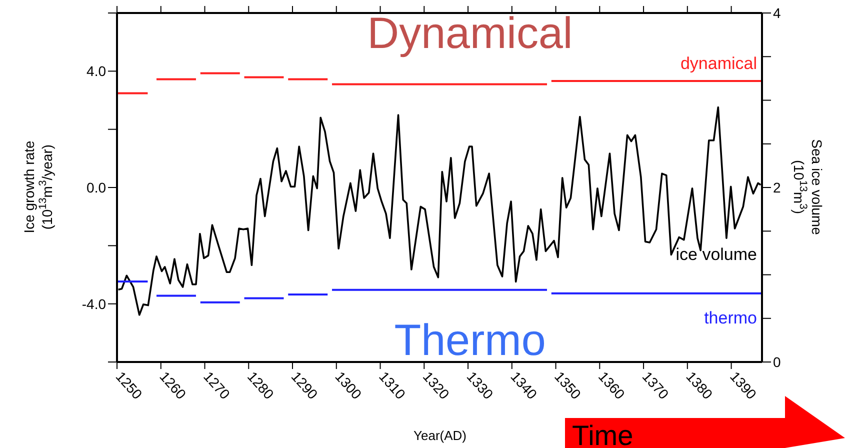  Describe the element at coordinates (603, 434) in the screenshot. I see `text: Time` at that location.